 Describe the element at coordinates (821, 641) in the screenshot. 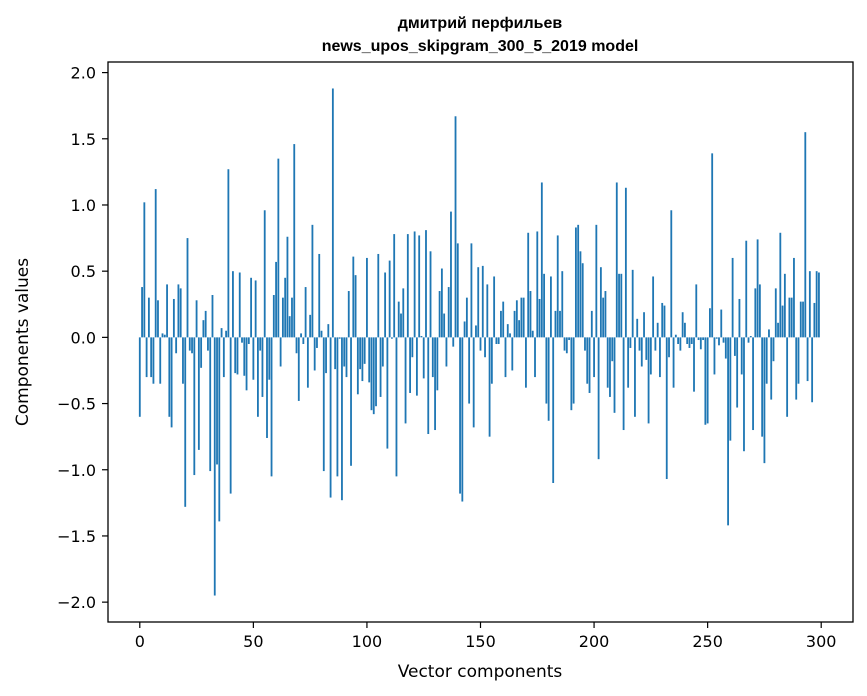

I see `x-tick-label-300: 300` at that location.